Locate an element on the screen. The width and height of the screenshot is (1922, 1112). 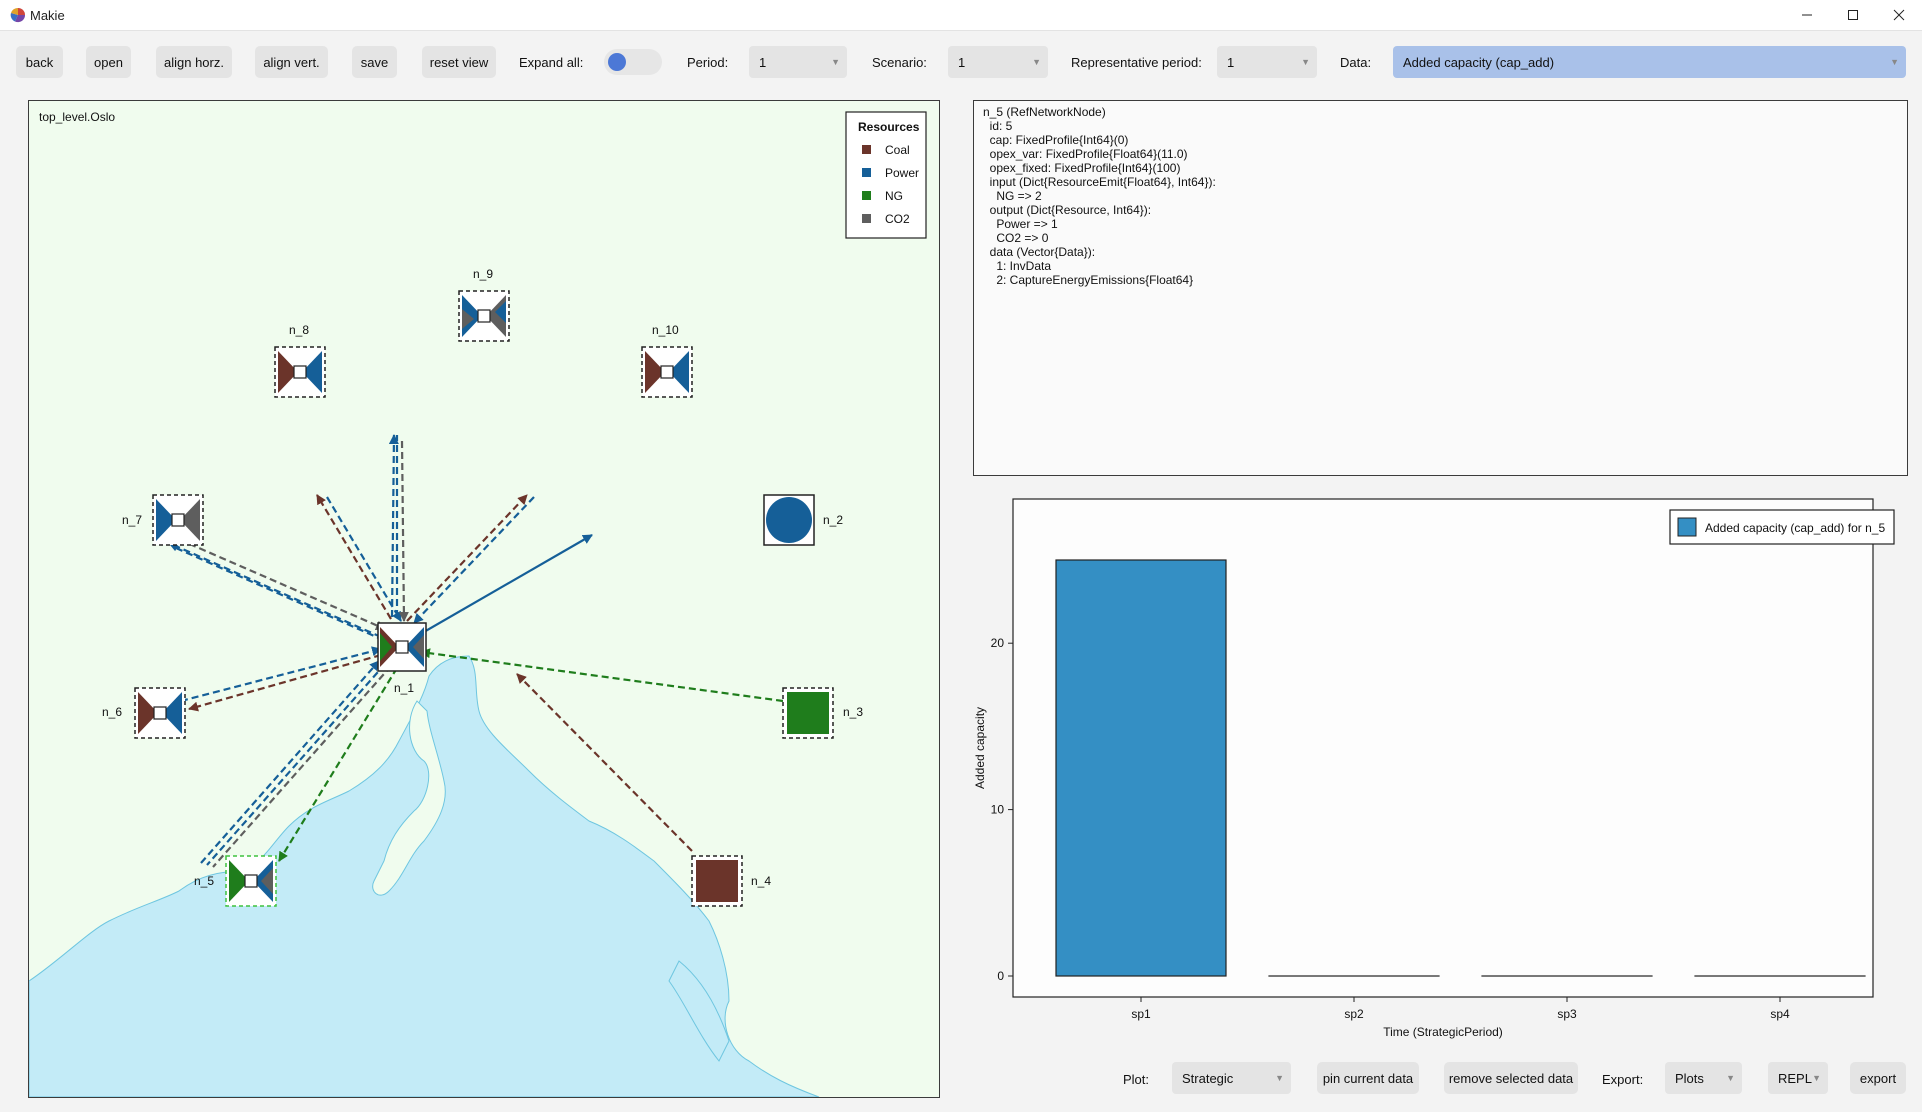
window-title: Makie is located at coordinates (47, 15).